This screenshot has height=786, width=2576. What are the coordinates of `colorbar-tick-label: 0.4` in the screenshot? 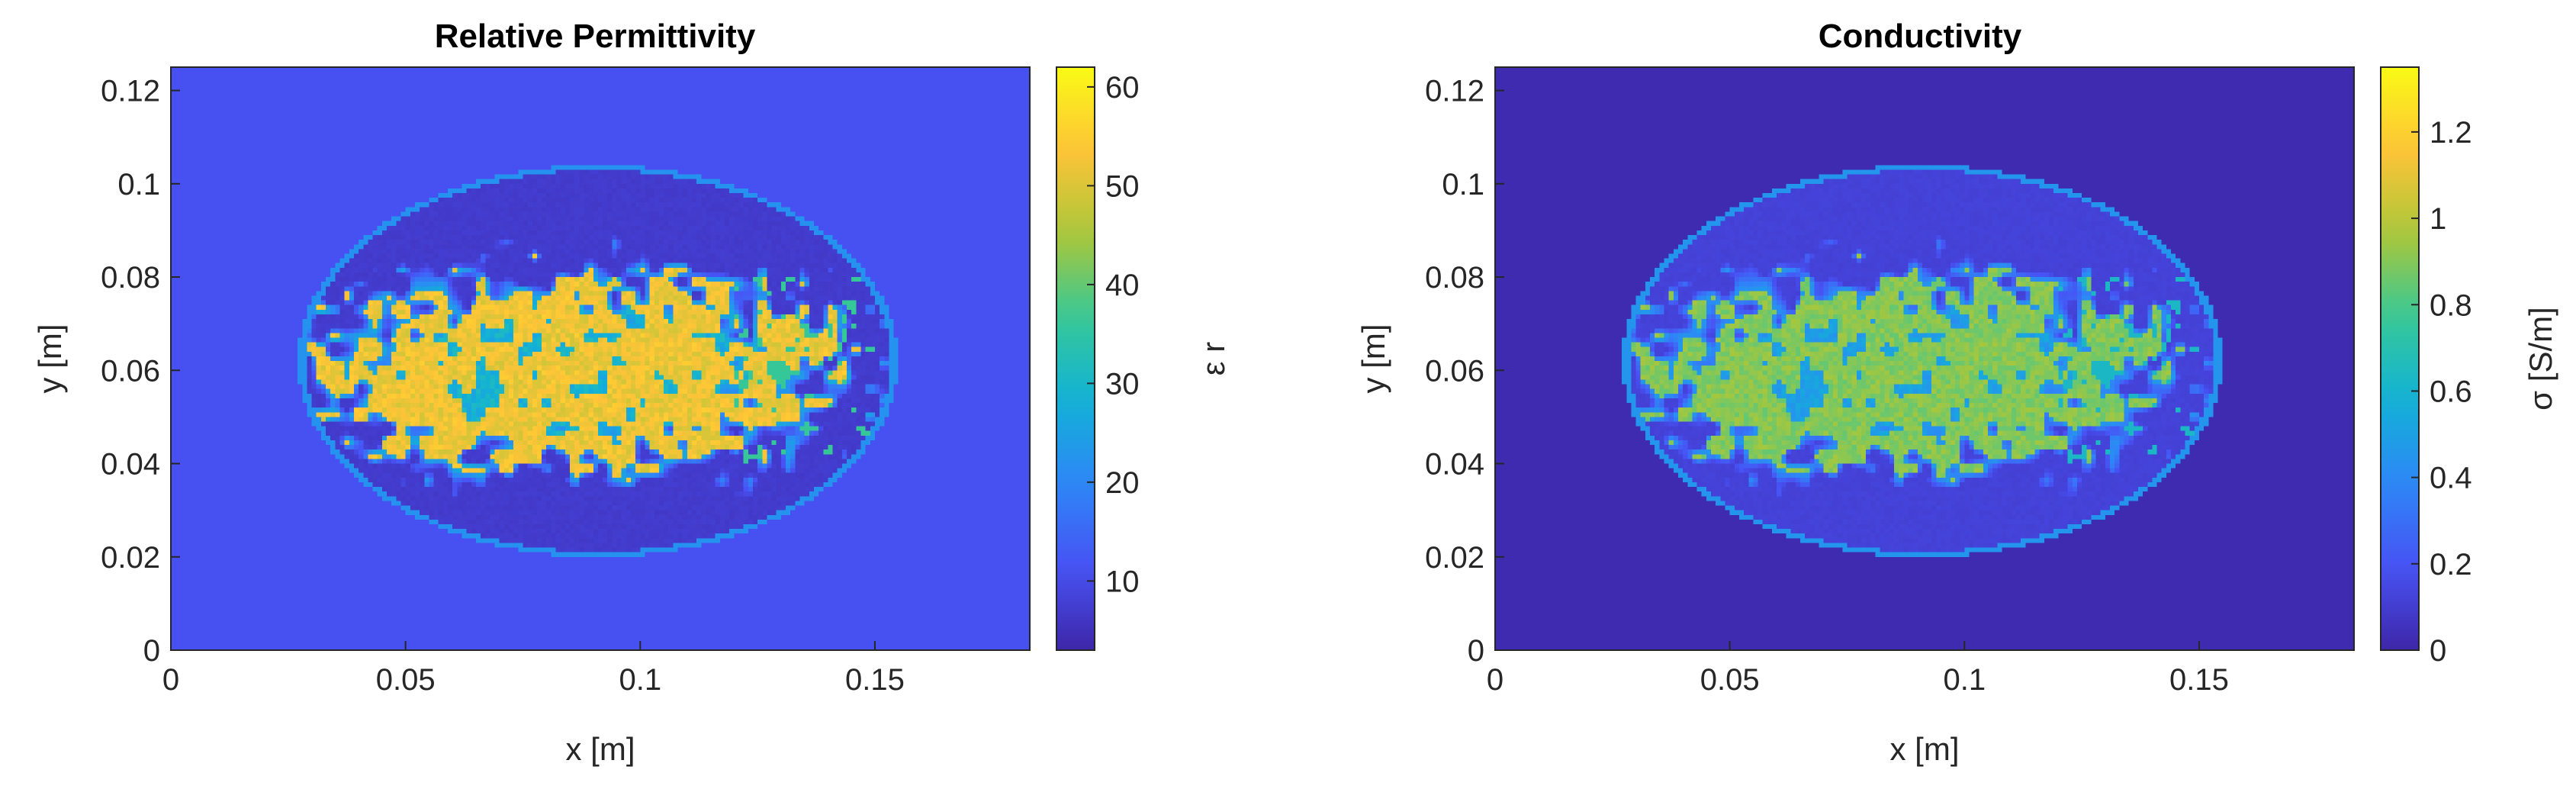 It's located at (2451, 478).